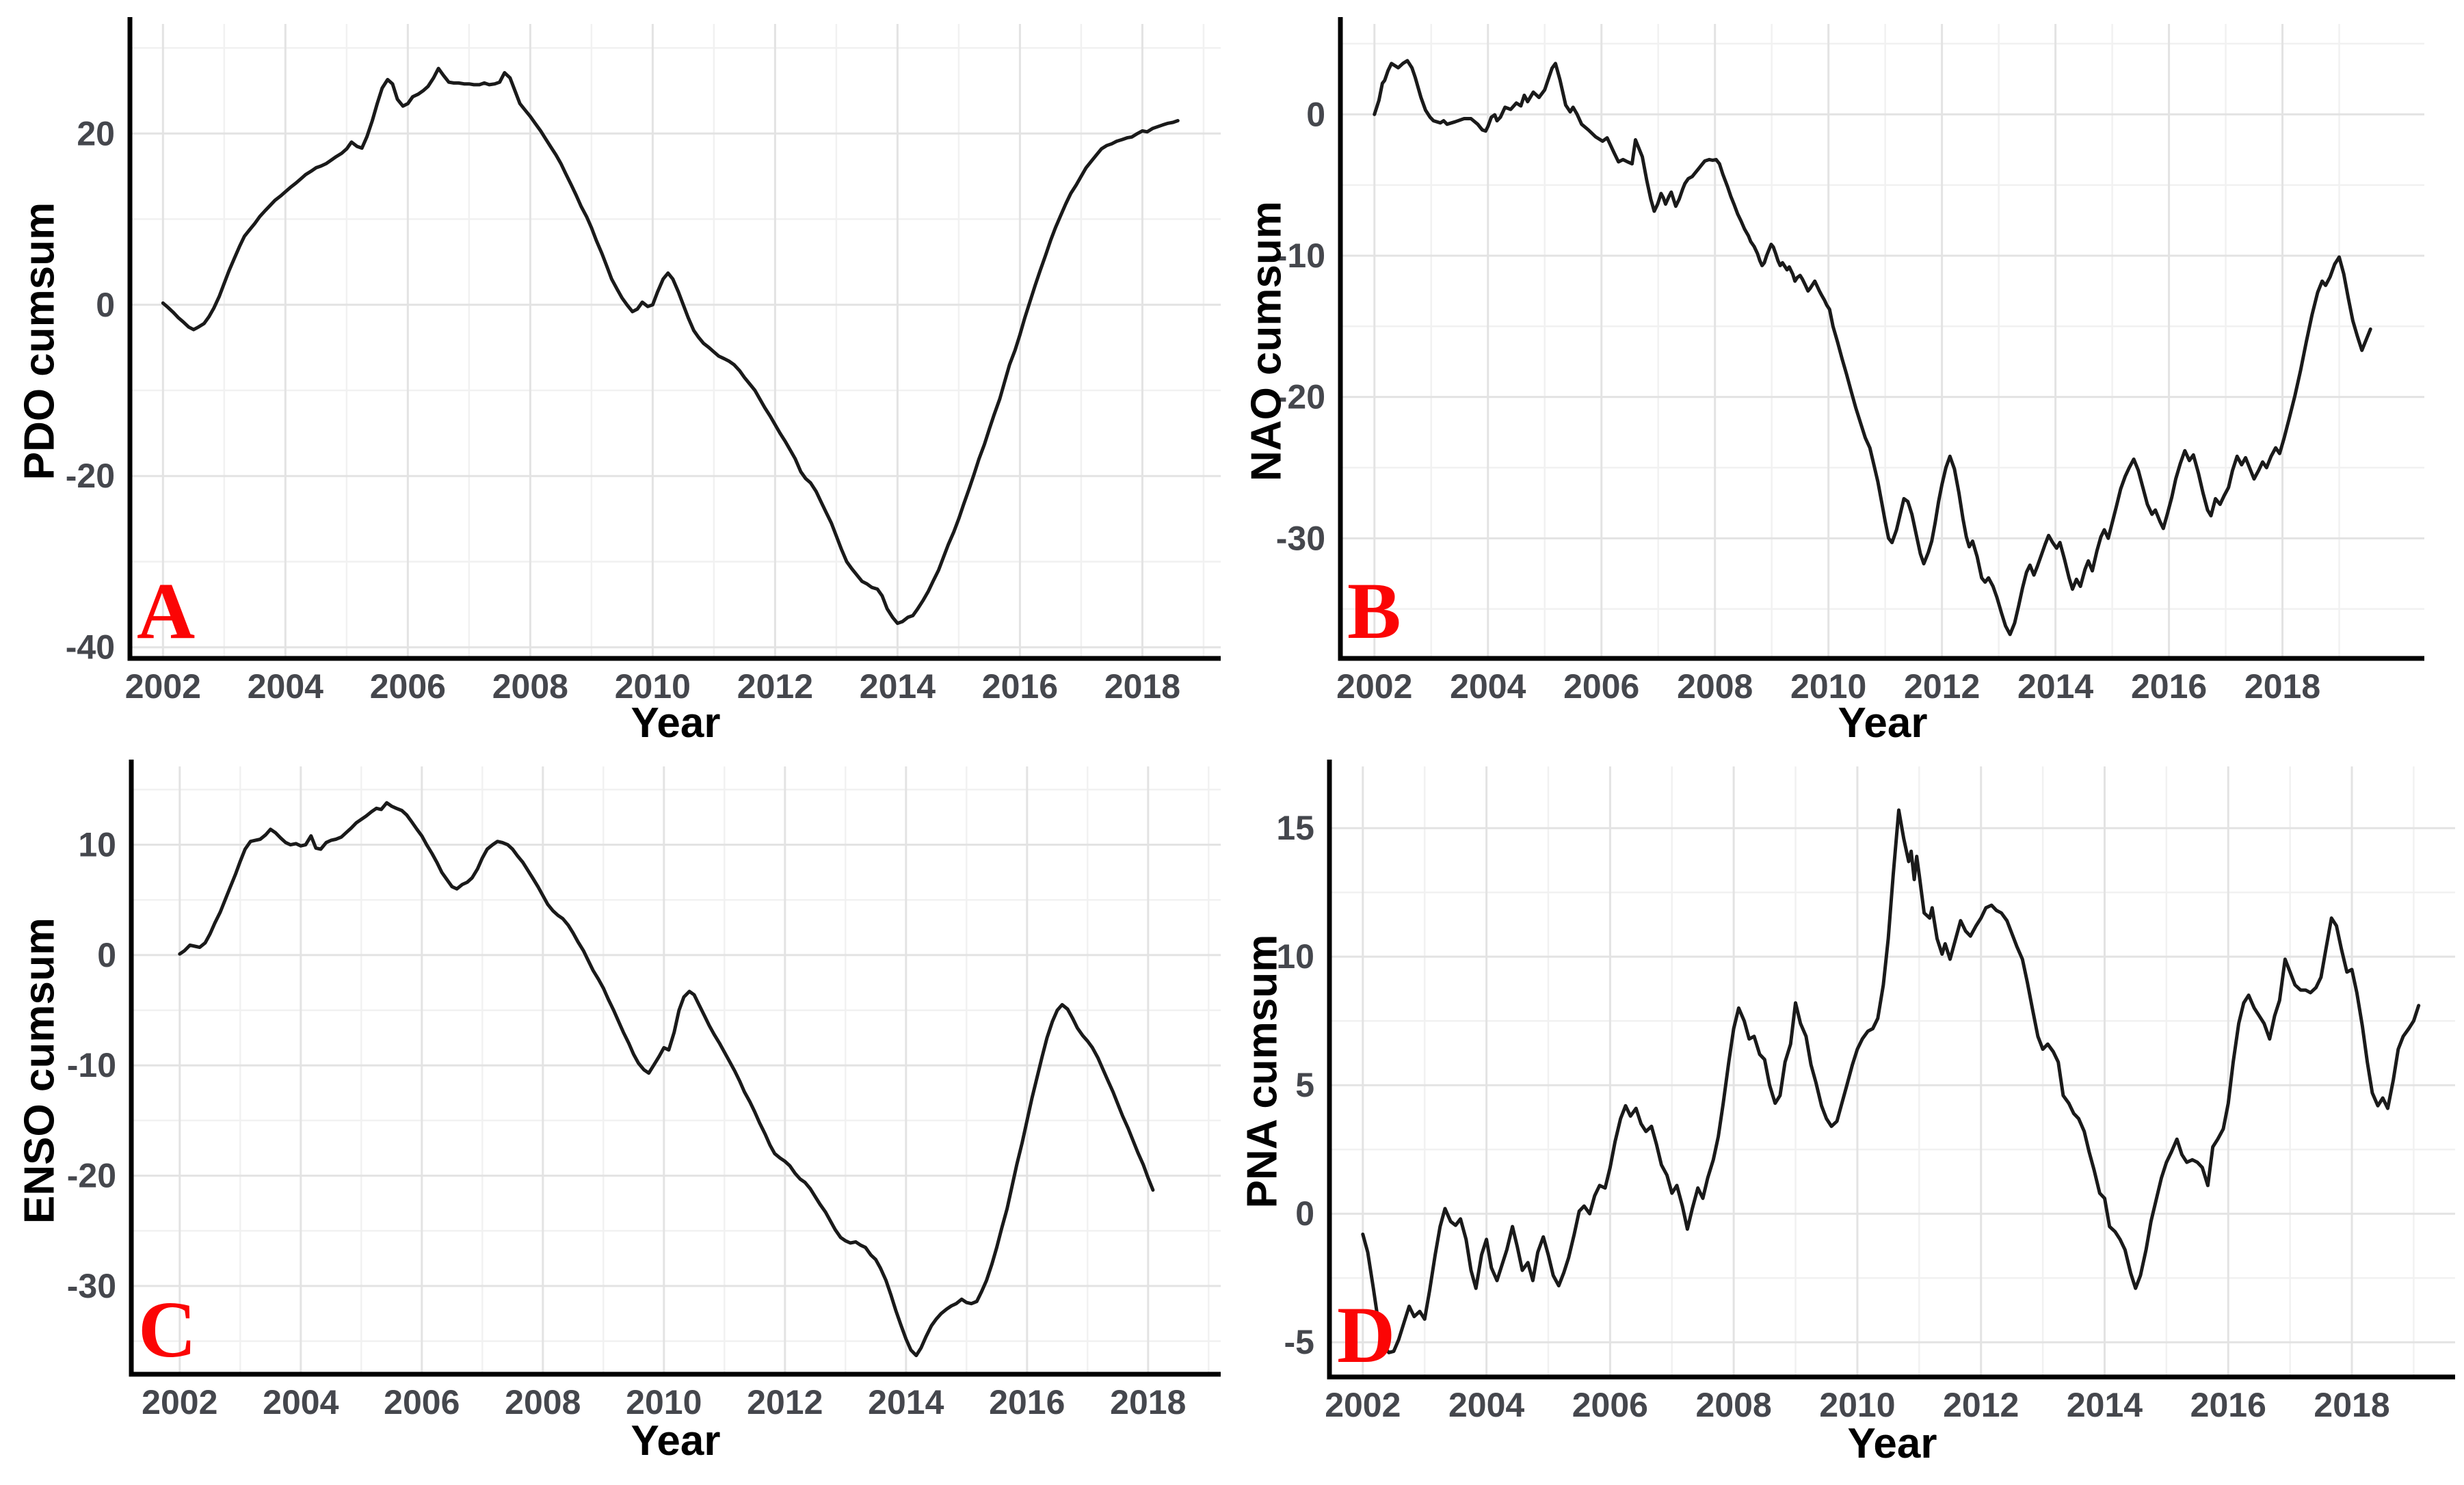 This screenshot has height=1485, width=2464. What do you see at coordinates (1262, 1071) in the screenshot?
I see `y-axis-title-pna: PNA cumsum` at bounding box center [1262, 1071].